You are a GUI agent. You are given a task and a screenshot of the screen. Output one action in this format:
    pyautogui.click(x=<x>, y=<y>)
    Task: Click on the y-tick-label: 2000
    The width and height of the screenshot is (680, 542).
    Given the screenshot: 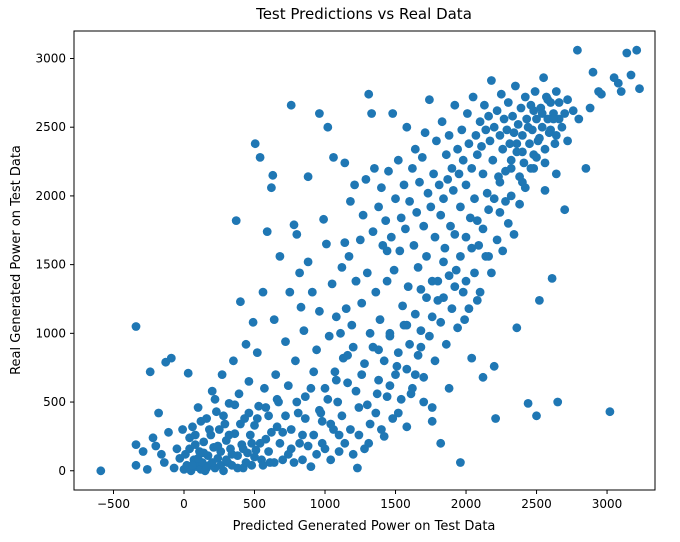 What is the action you would take?
    pyautogui.click(x=50, y=196)
    